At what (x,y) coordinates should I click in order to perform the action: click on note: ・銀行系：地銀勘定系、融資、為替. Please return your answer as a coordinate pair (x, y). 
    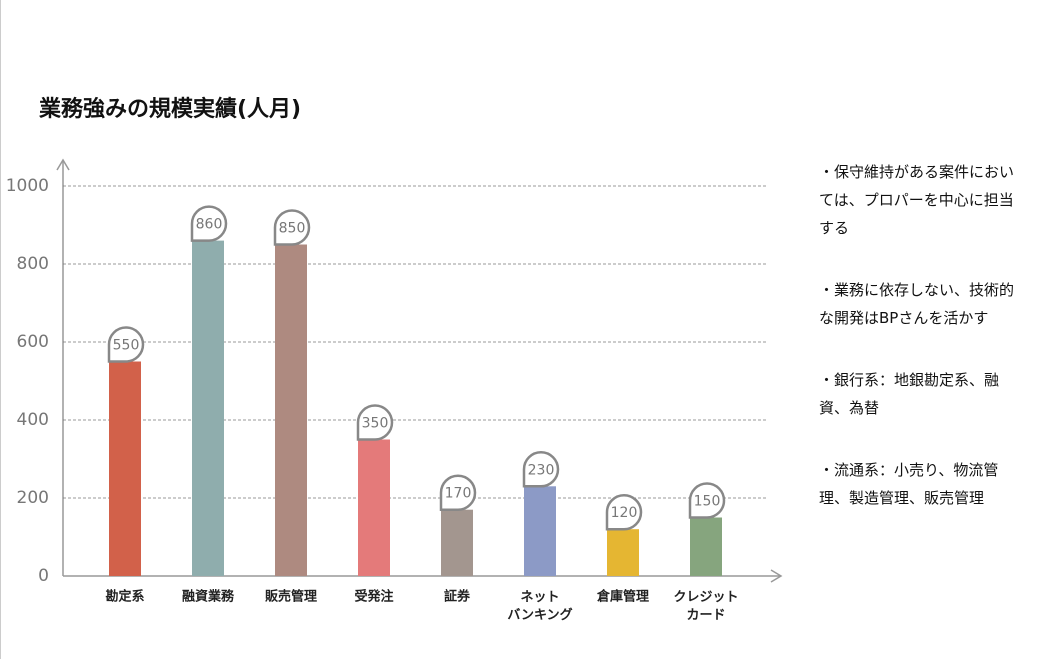
    Looking at the image, I should click on (909, 394).